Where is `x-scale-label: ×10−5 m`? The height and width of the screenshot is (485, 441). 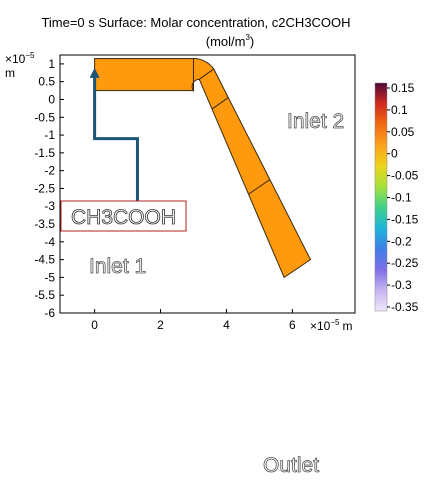
x-scale-label: ×10−5 m is located at coordinates (331, 325).